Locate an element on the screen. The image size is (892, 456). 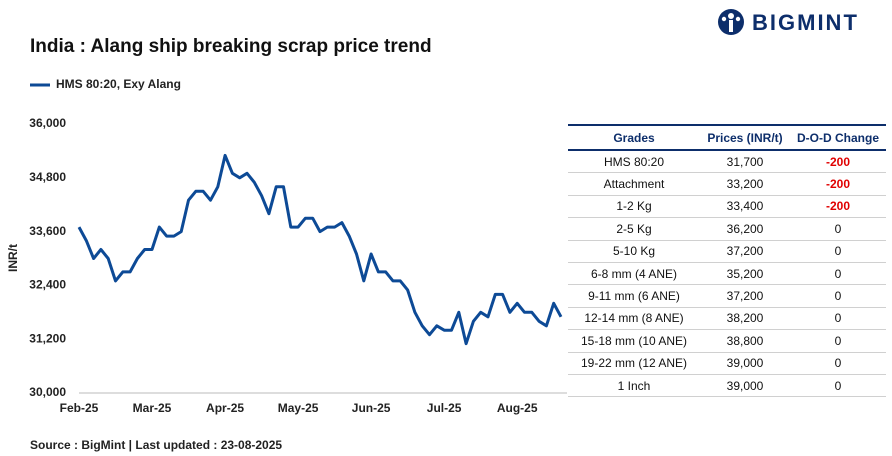
table-cell: 33,400 is located at coordinates (745, 207).